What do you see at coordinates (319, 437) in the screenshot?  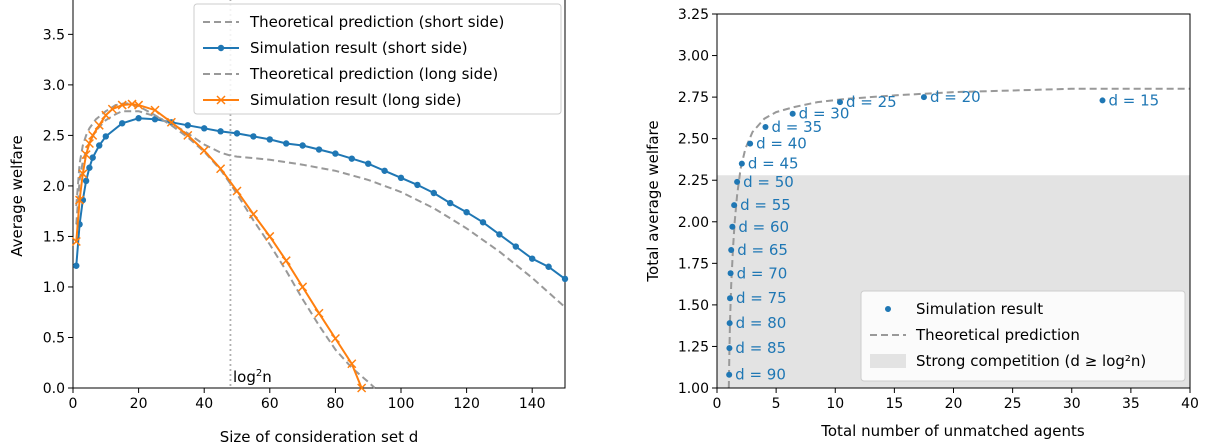 I see `left-x-axis-label: Size of consideration set d` at bounding box center [319, 437].